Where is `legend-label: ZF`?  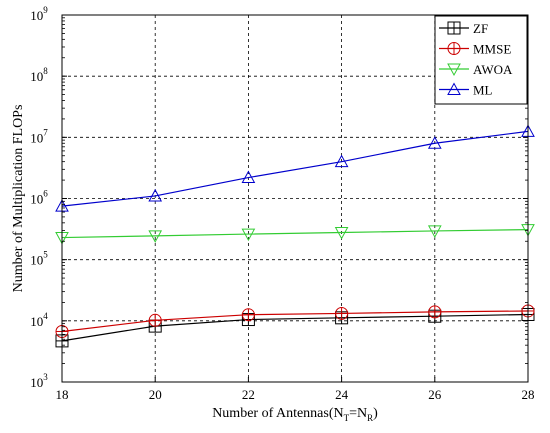
legend-label: ZF is located at coordinates (480, 28).